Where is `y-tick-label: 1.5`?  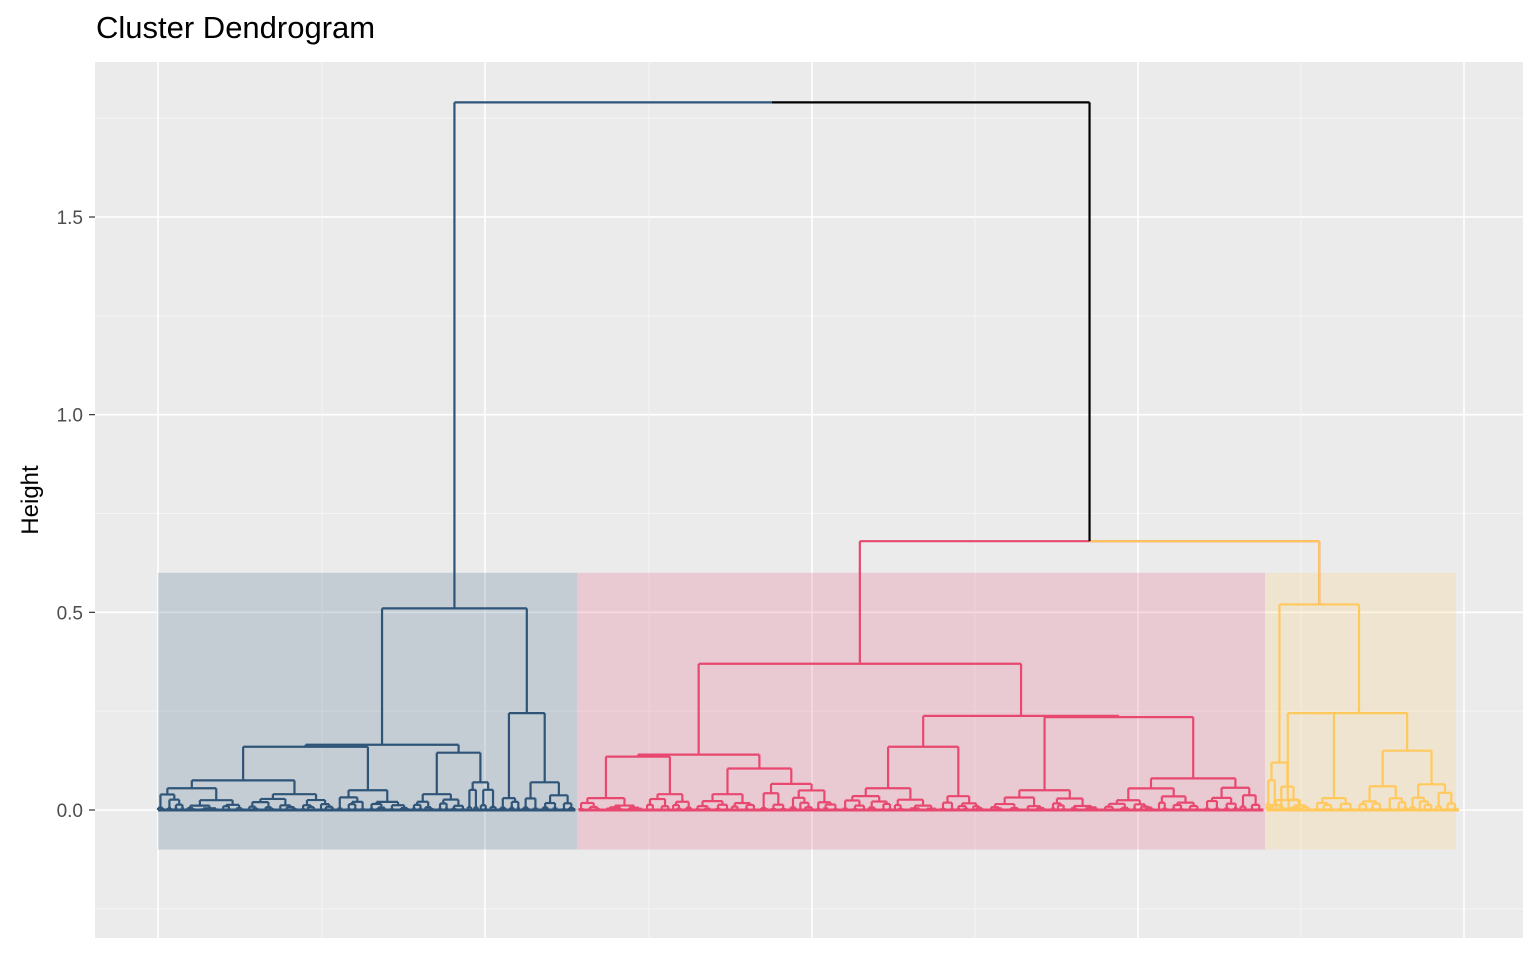
y-tick-label: 1.5 is located at coordinates (70, 218).